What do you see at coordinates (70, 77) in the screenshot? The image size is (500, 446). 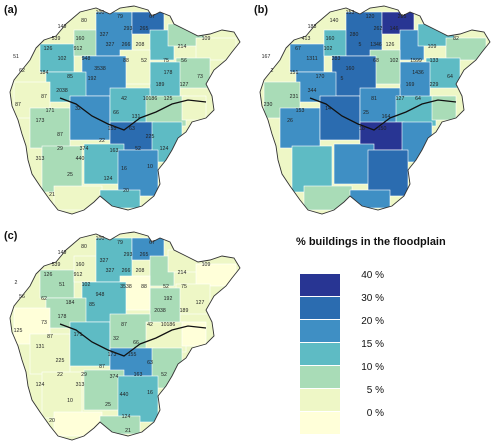 I see `region-value-label: 85` at bounding box center [70, 77].